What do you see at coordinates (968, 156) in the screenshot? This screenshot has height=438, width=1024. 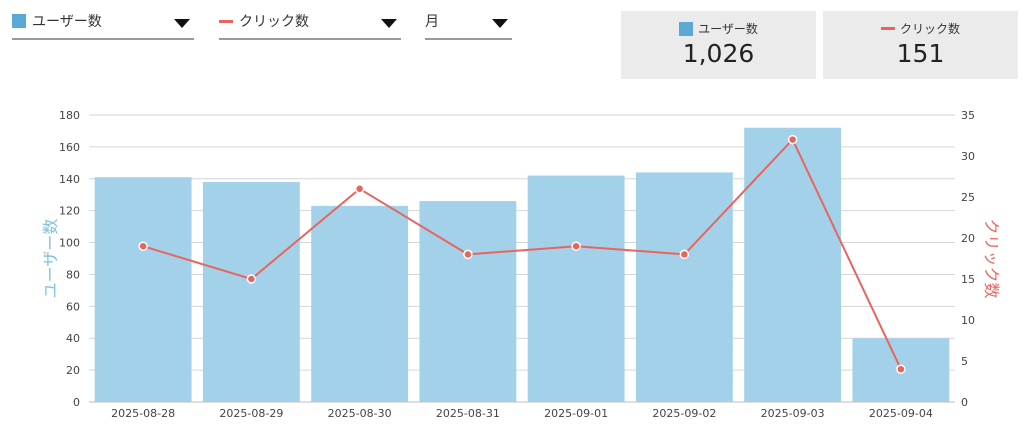 I see `y-right-tick-label: 30` at bounding box center [968, 156].